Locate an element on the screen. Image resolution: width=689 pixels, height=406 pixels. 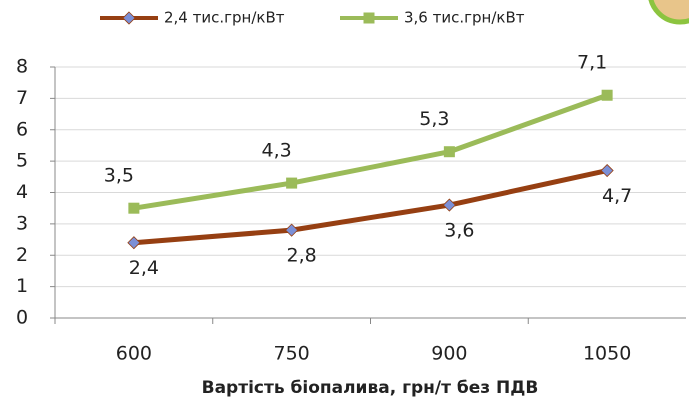
x-axis-title: Вартість біопалива, грн/т без ПДВ is located at coordinates (370, 388).